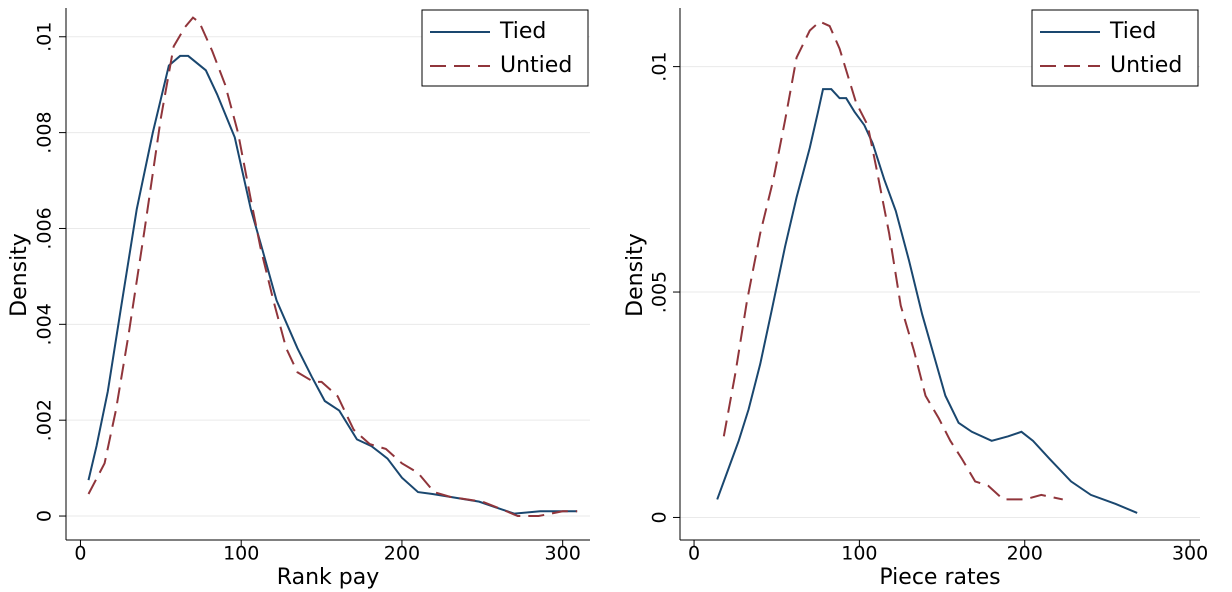 This screenshot has width=1232, height=592. Describe the element at coordinates (45, 324) in the screenshot. I see `y-tick-label: .004` at that location.